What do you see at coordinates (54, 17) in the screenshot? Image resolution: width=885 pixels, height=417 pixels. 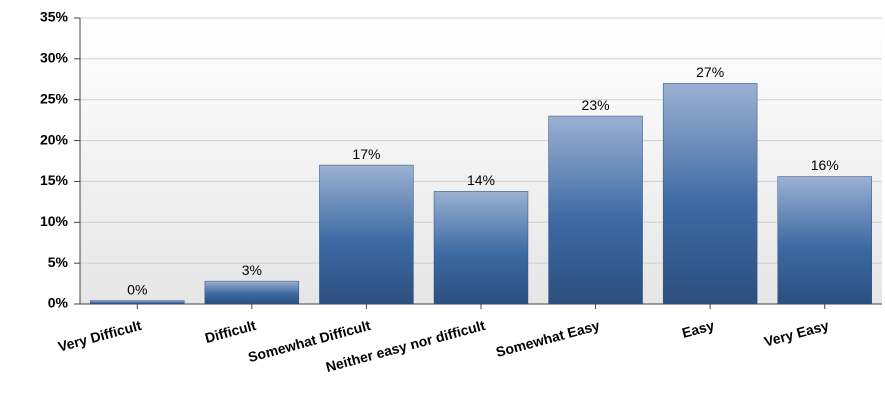 I see `y-tick-label: 35%` at bounding box center [54, 17].